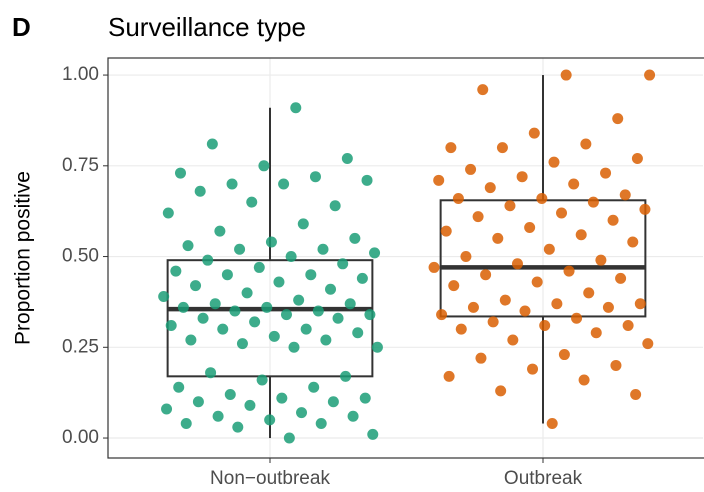 Image resolution: width=704 pixels, height=492 pixels. I want to click on panel-label: D, so click(21, 27).